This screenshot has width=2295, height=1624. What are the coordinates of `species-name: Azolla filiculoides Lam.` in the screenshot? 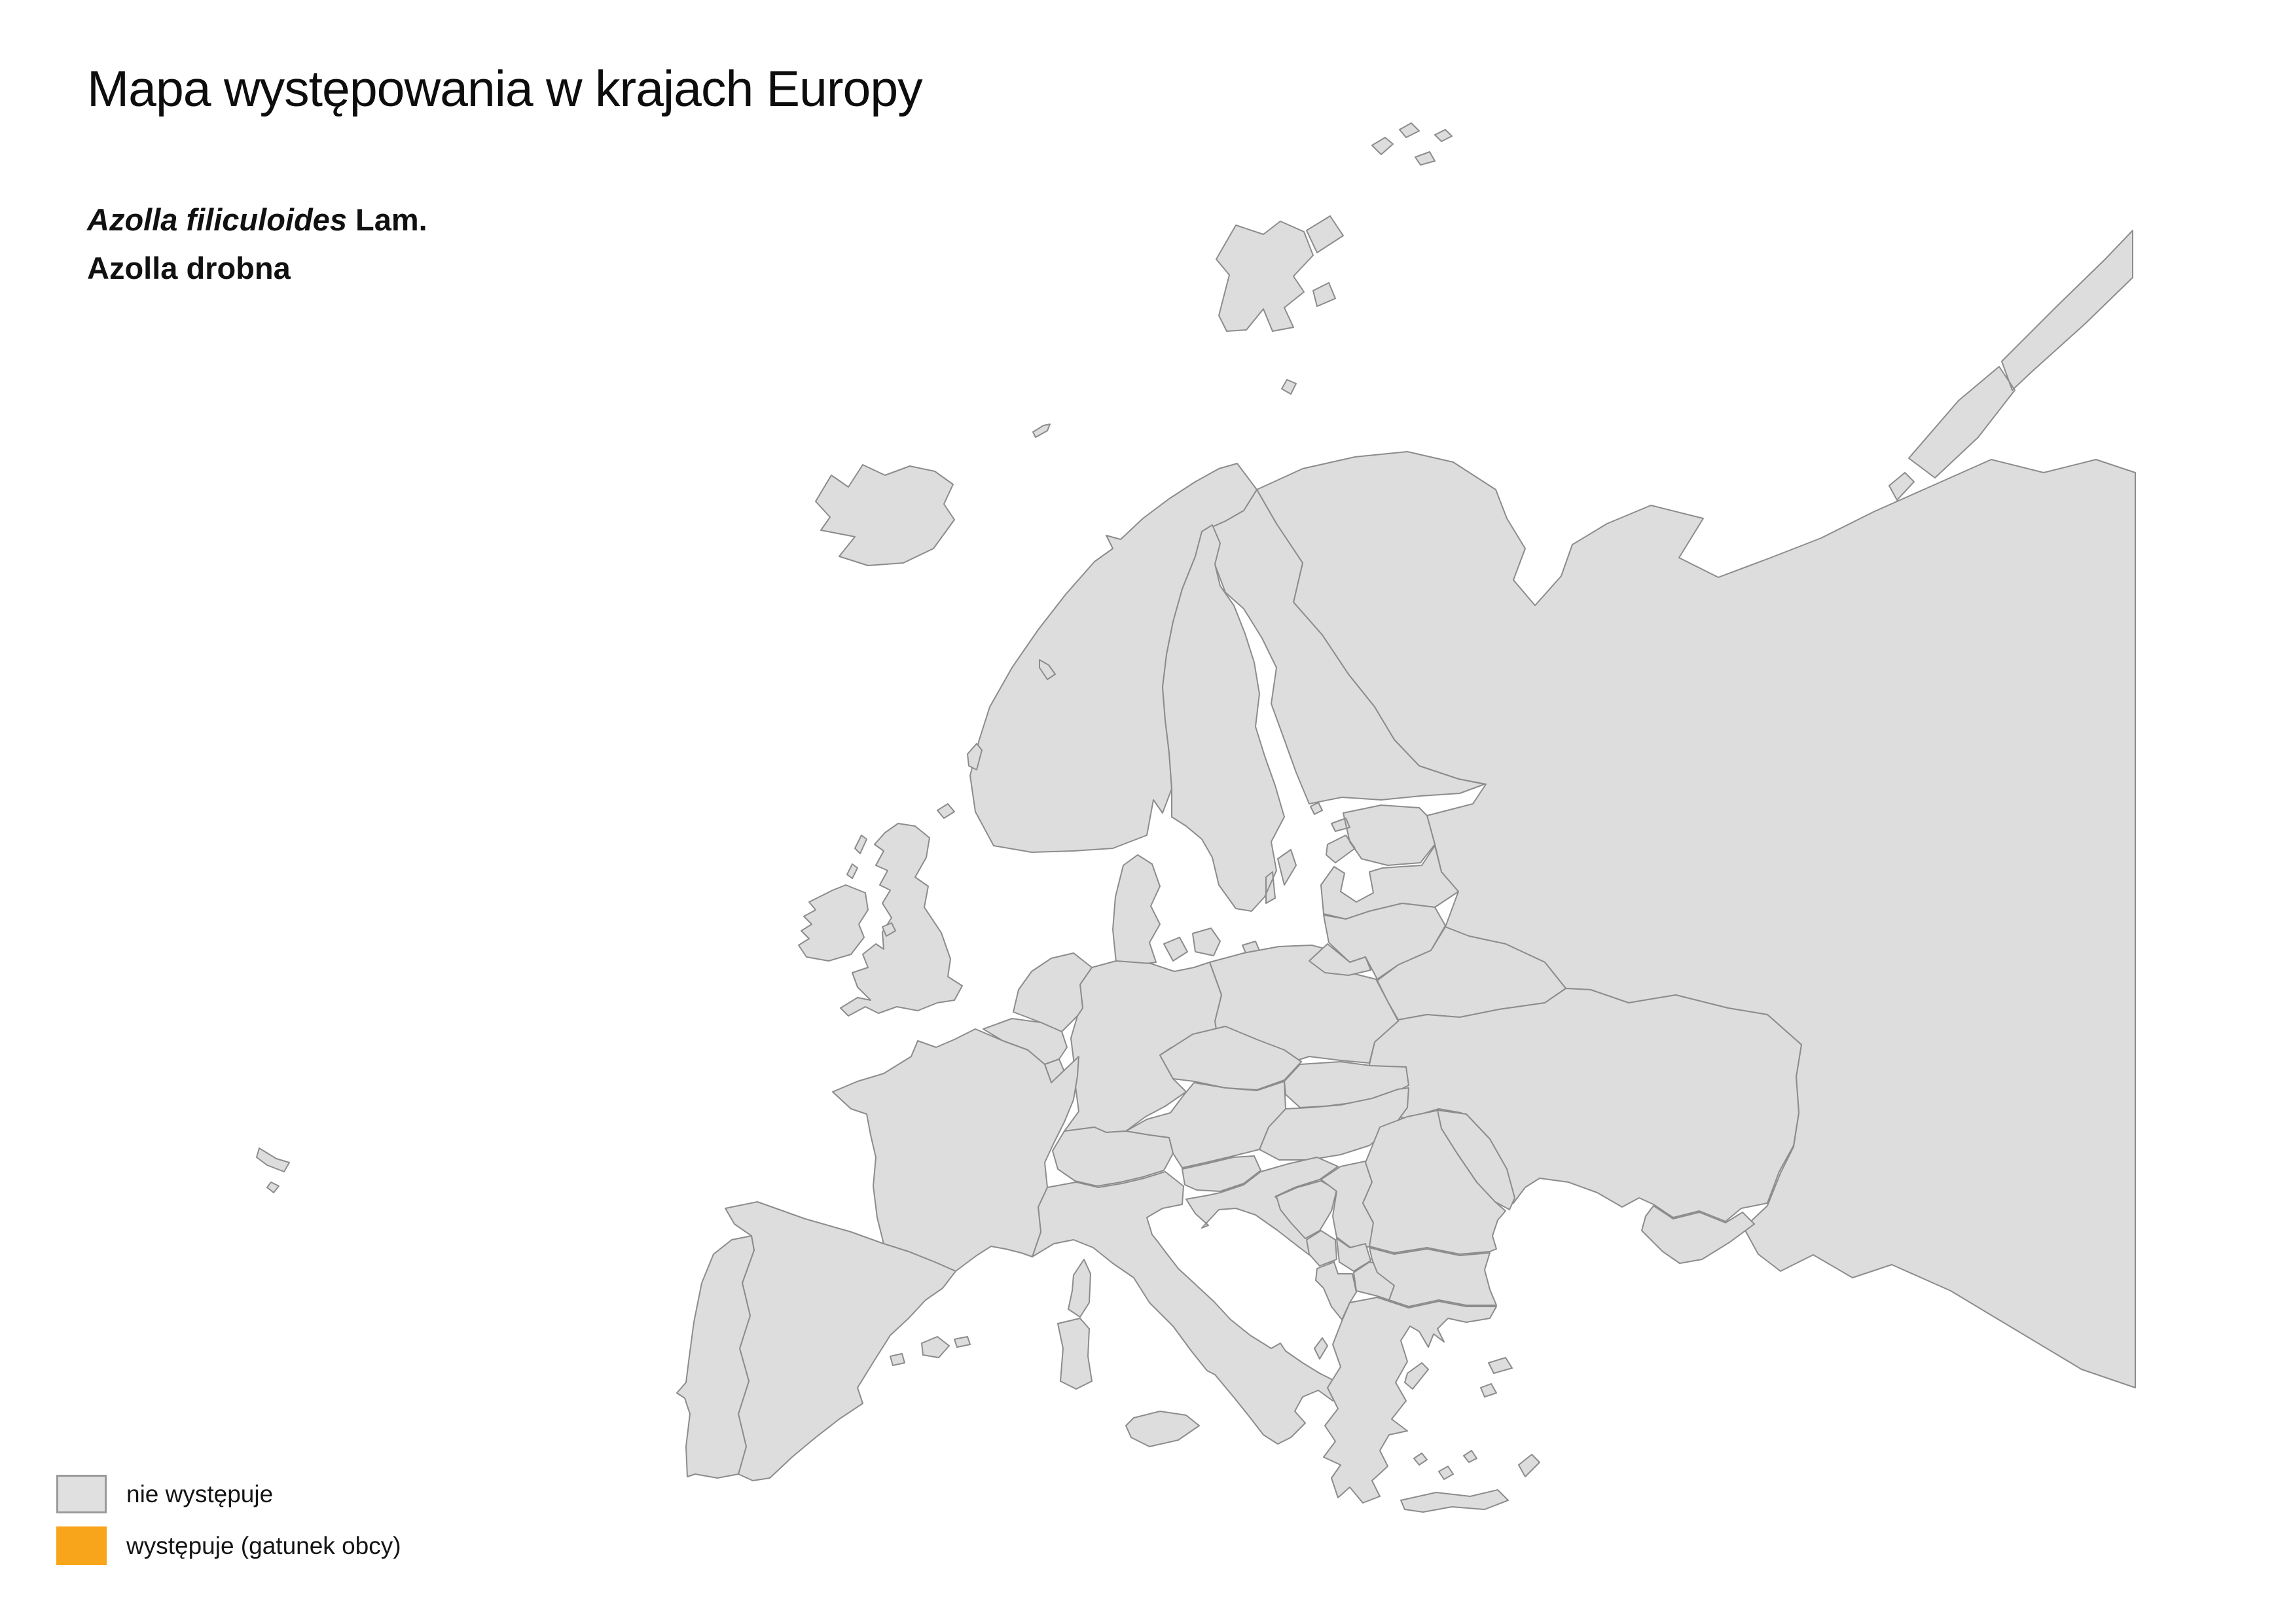 It's located at (257, 220).